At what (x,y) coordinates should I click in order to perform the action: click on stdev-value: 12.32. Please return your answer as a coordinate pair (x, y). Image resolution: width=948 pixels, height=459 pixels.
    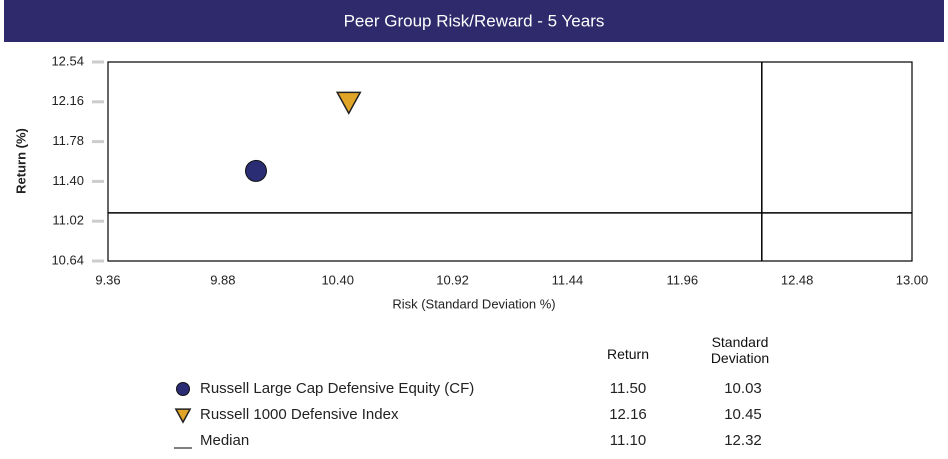
    Looking at the image, I should click on (743, 440).